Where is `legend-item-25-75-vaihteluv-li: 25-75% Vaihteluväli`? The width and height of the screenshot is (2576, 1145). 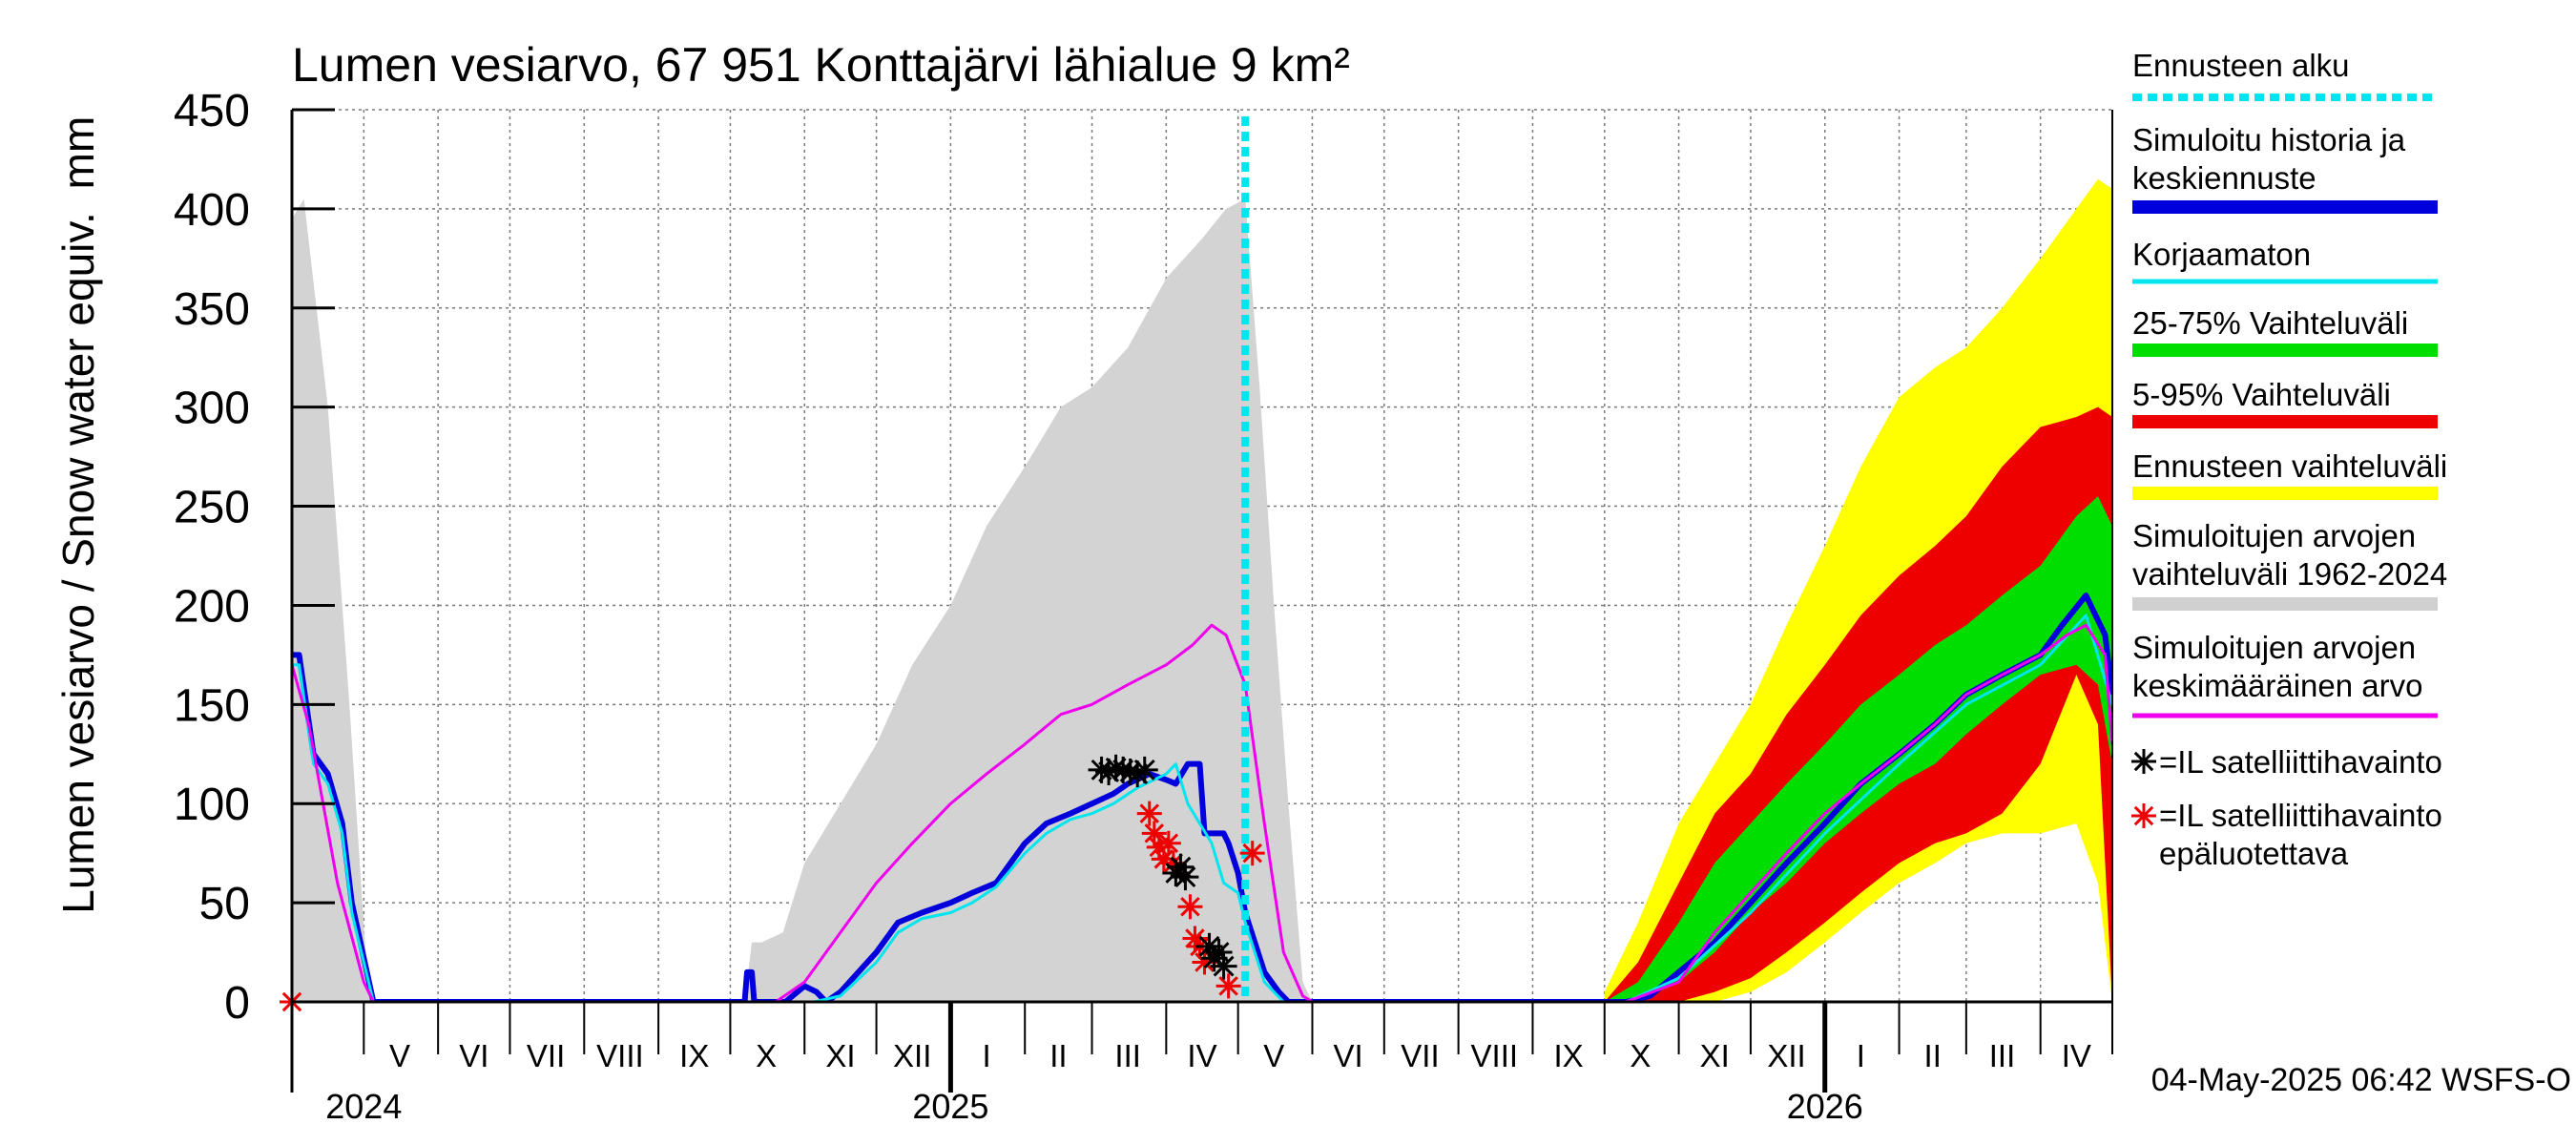 legend-item-25-75-vaihteluv-li: 25-75% Vaihteluväli is located at coordinates (2285, 331).